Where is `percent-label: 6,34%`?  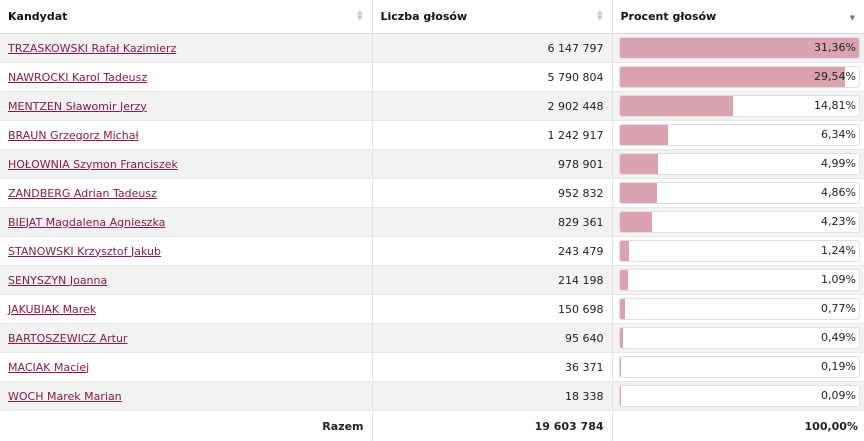 percent-label: 6,34% is located at coordinates (838, 135).